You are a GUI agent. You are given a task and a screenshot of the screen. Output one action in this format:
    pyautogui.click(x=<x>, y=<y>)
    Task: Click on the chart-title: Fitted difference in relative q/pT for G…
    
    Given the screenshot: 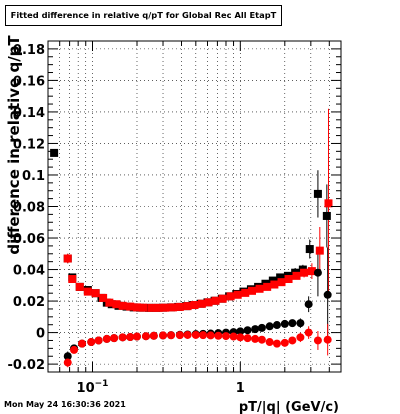 What is the action you would take?
    pyautogui.click(x=143, y=15)
    